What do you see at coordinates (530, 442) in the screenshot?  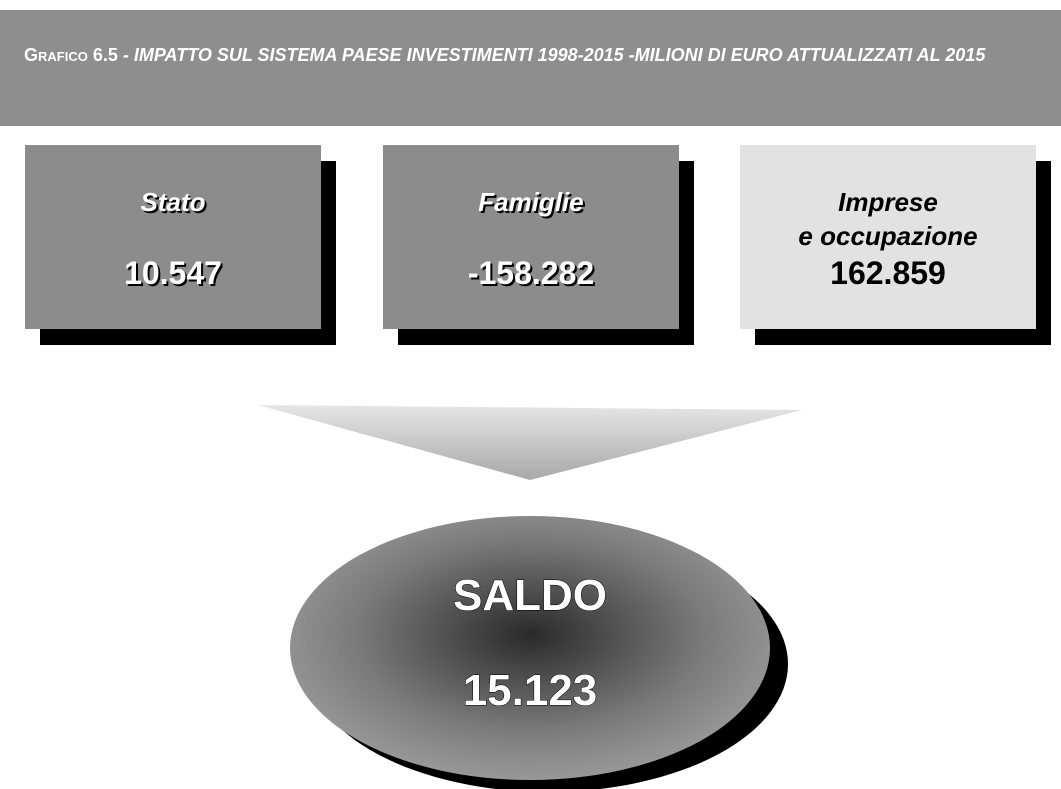 I see `funnel-arrow` at bounding box center [530, 442].